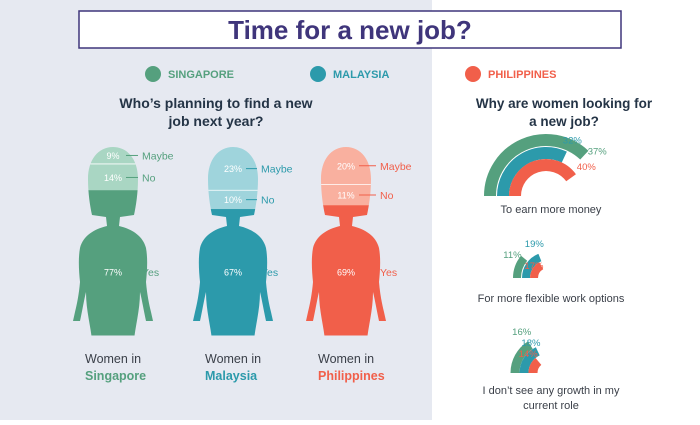  What do you see at coordinates (529, 354) in the screenshot?
I see `arc-value-label: 14%` at bounding box center [529, 354].